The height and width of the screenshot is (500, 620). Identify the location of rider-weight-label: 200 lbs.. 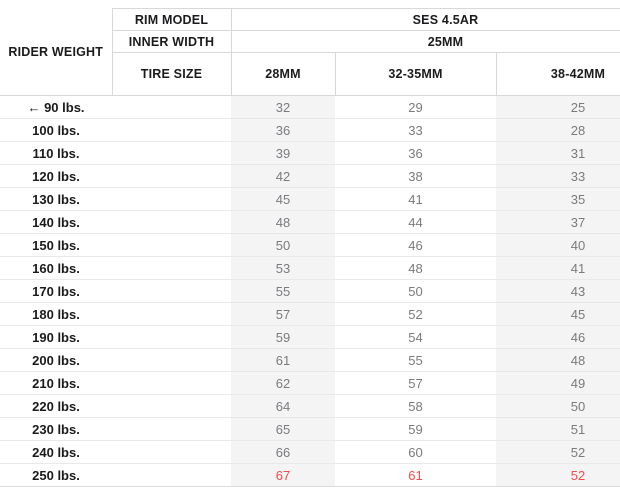
(56, 360).